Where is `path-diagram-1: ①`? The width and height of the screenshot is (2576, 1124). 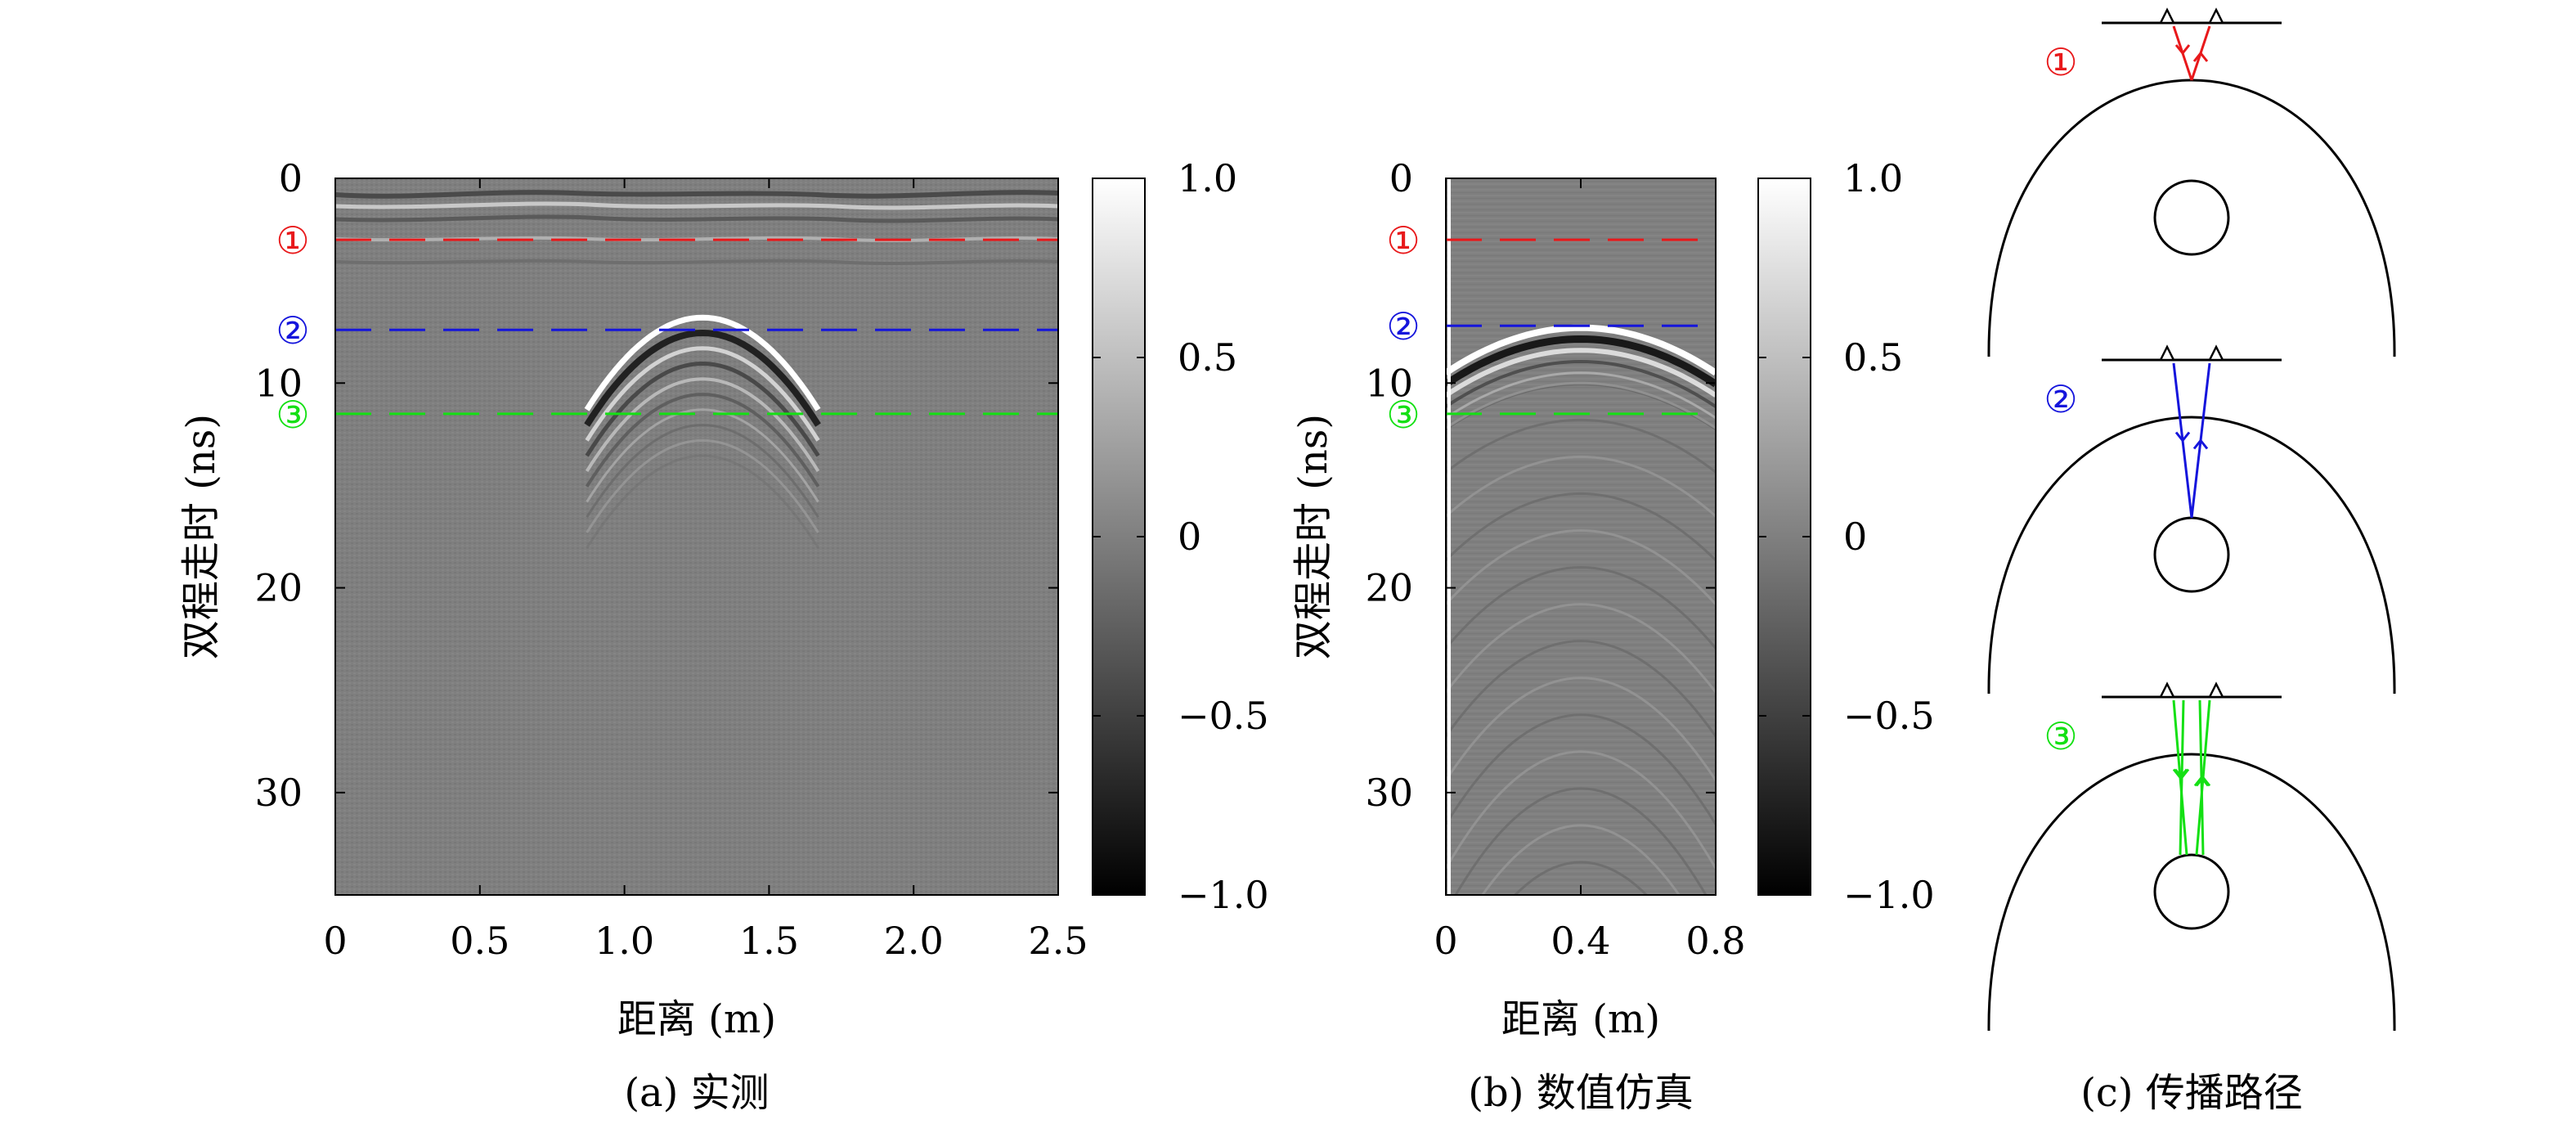 path-diagram-1: ① is located at coordinates (2191, 182).